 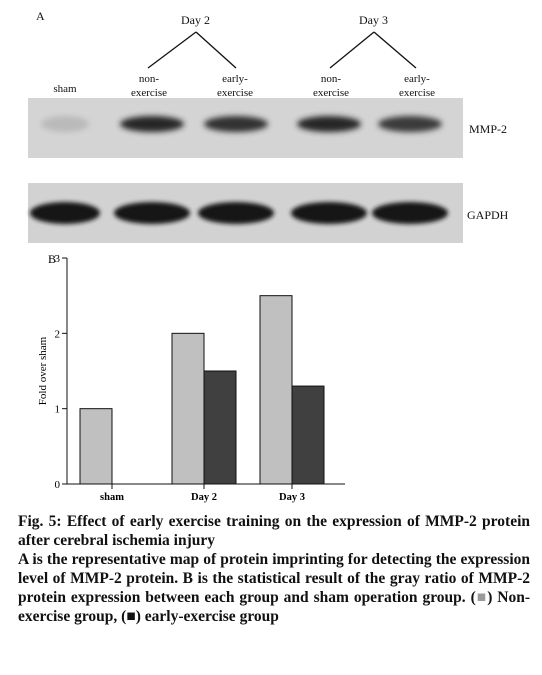 What do you see at coordinates (488, 215) in the screenshot?
I see `band-label-gapdh: GAPDH` at bounding box center [488, 215].